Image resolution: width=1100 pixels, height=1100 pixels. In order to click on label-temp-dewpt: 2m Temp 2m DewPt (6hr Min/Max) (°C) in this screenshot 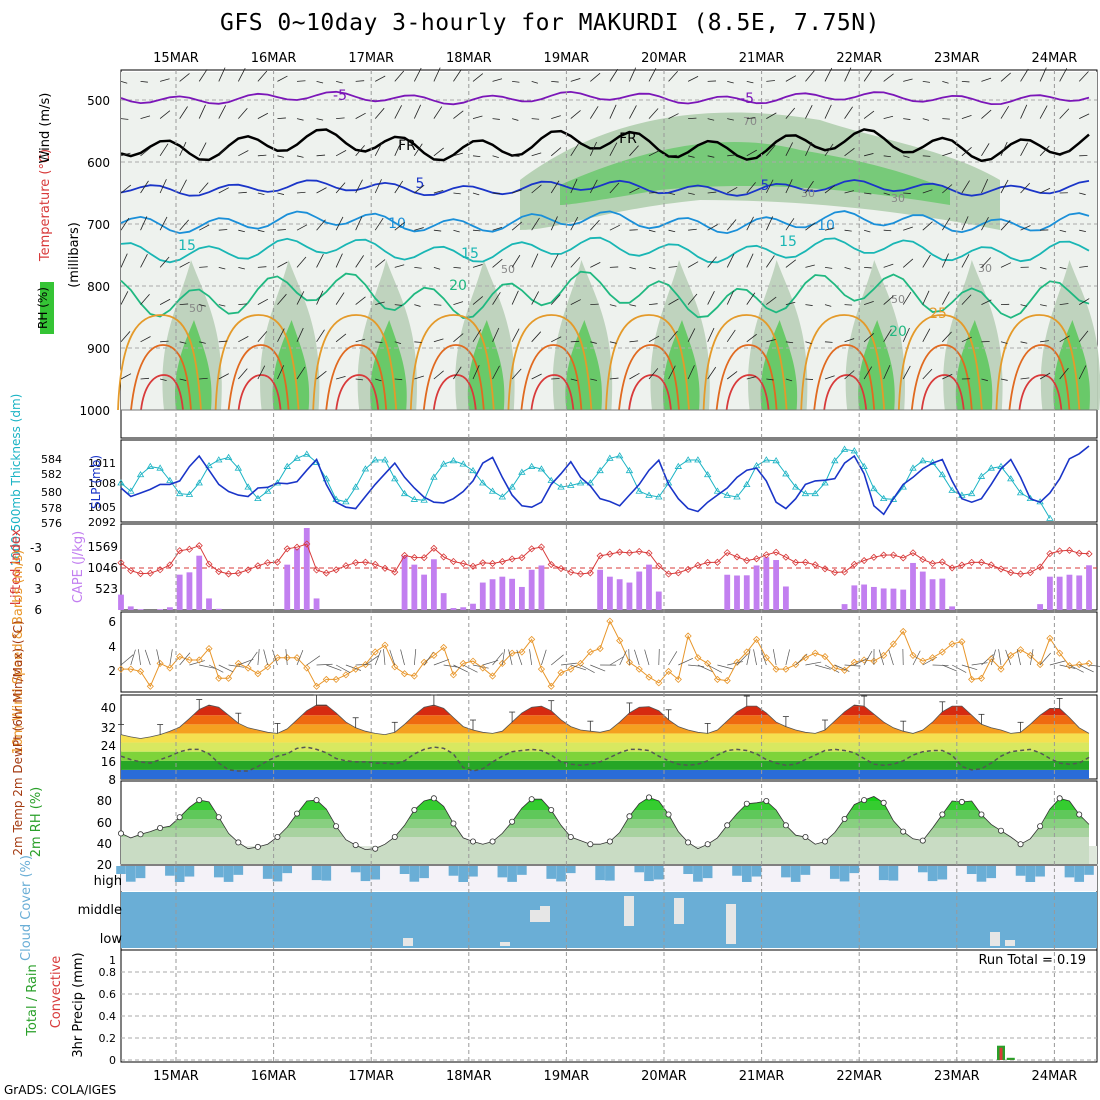, I will do `click(18, 737)`.